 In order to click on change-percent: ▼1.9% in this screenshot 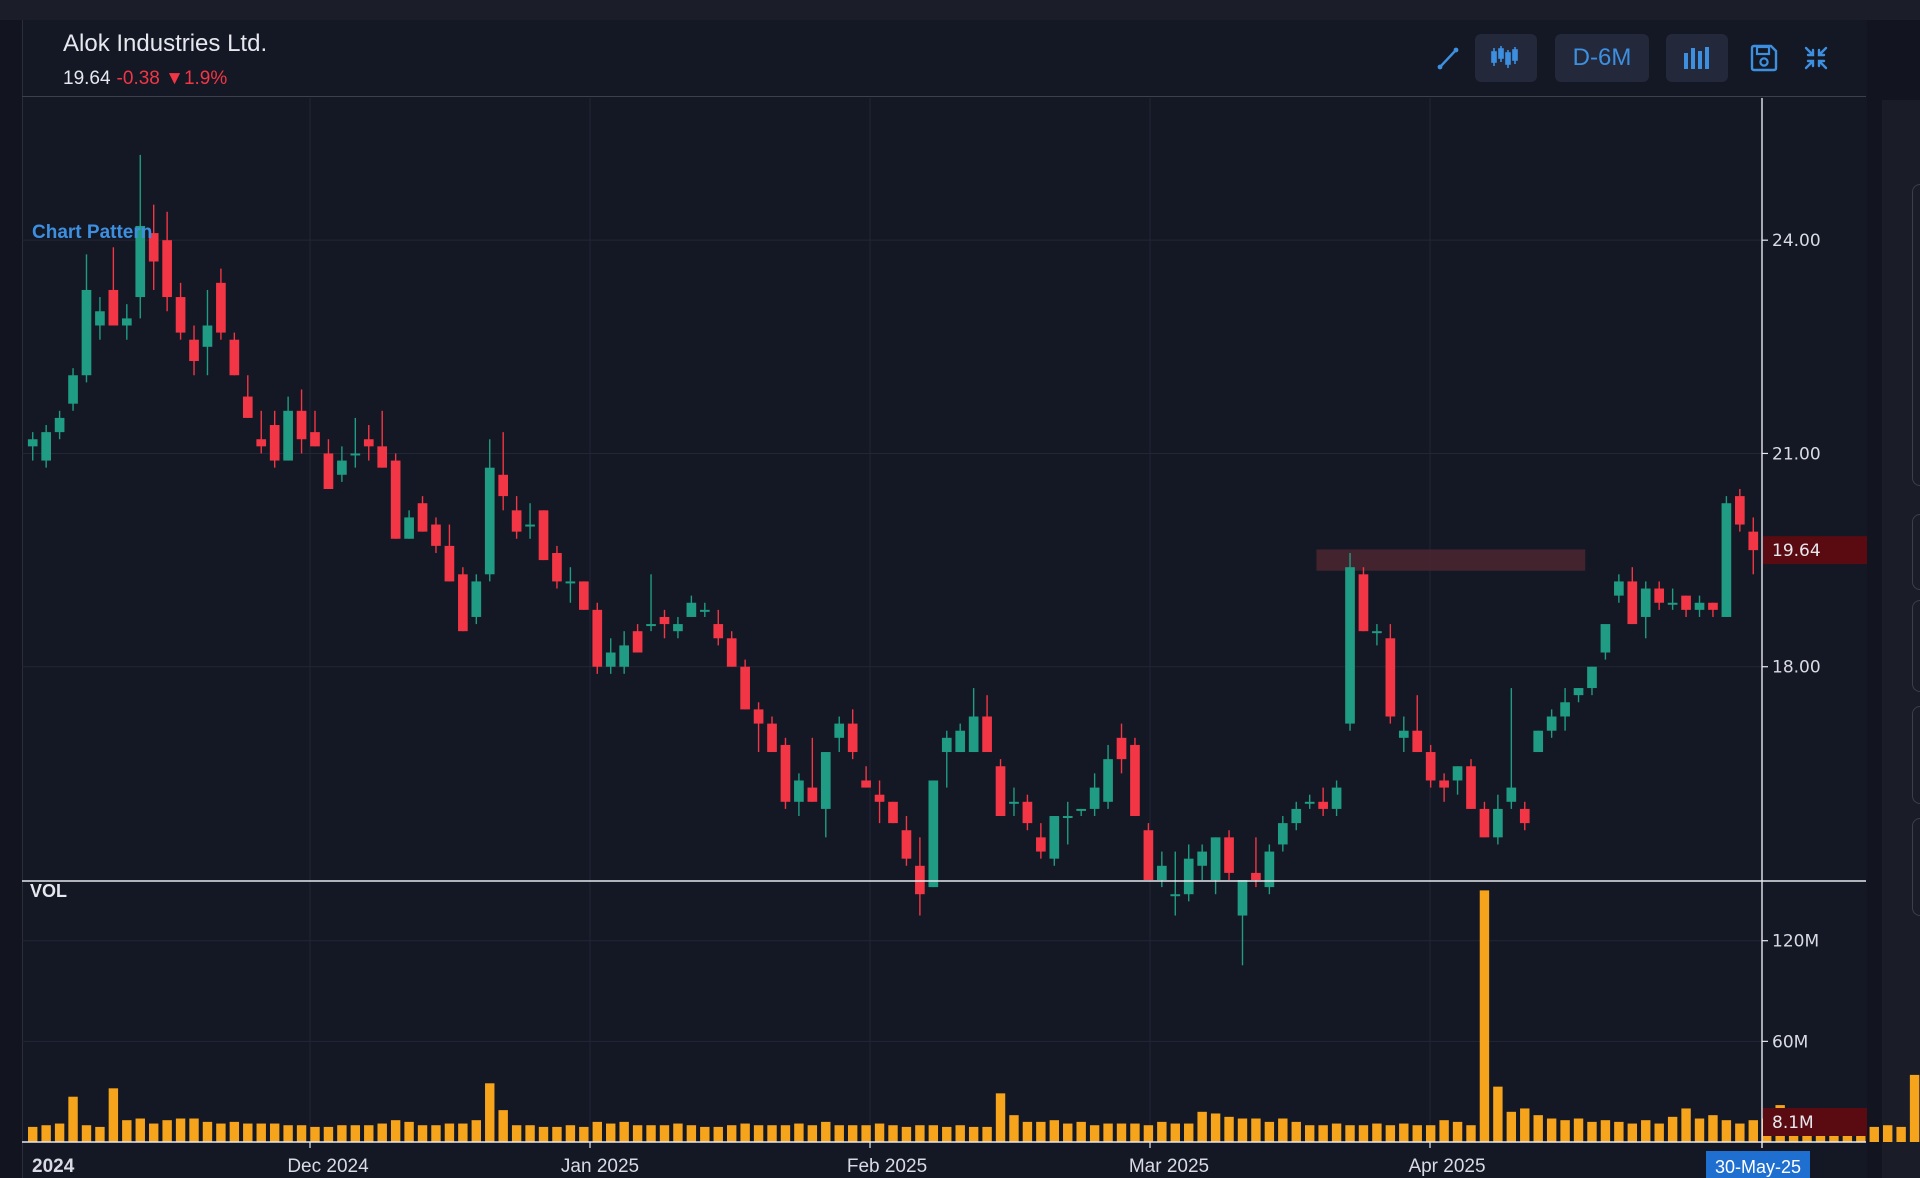, I will do `click(196, 78)`.